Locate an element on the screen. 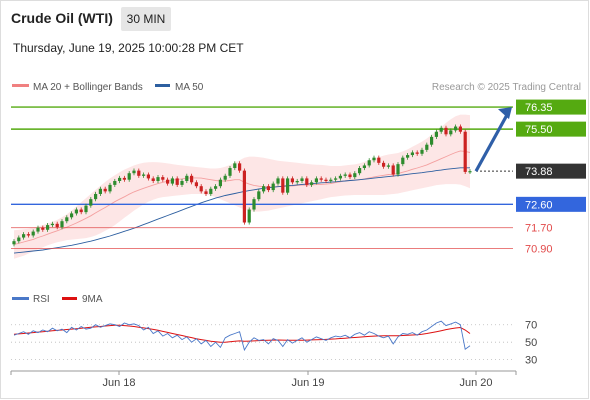 The height and width of the screenshot is (400, 590). current-level-label: 73.88 is located at coordinates (539, 172).